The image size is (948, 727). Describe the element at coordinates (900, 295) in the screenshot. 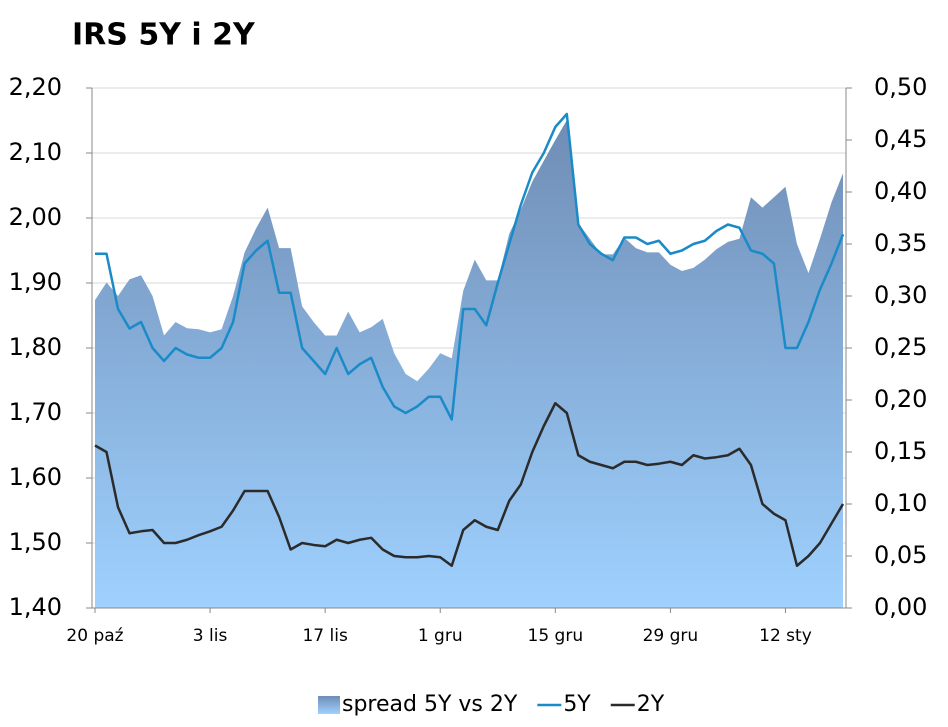

I see `y2-tick-label: 0,30` at that location.